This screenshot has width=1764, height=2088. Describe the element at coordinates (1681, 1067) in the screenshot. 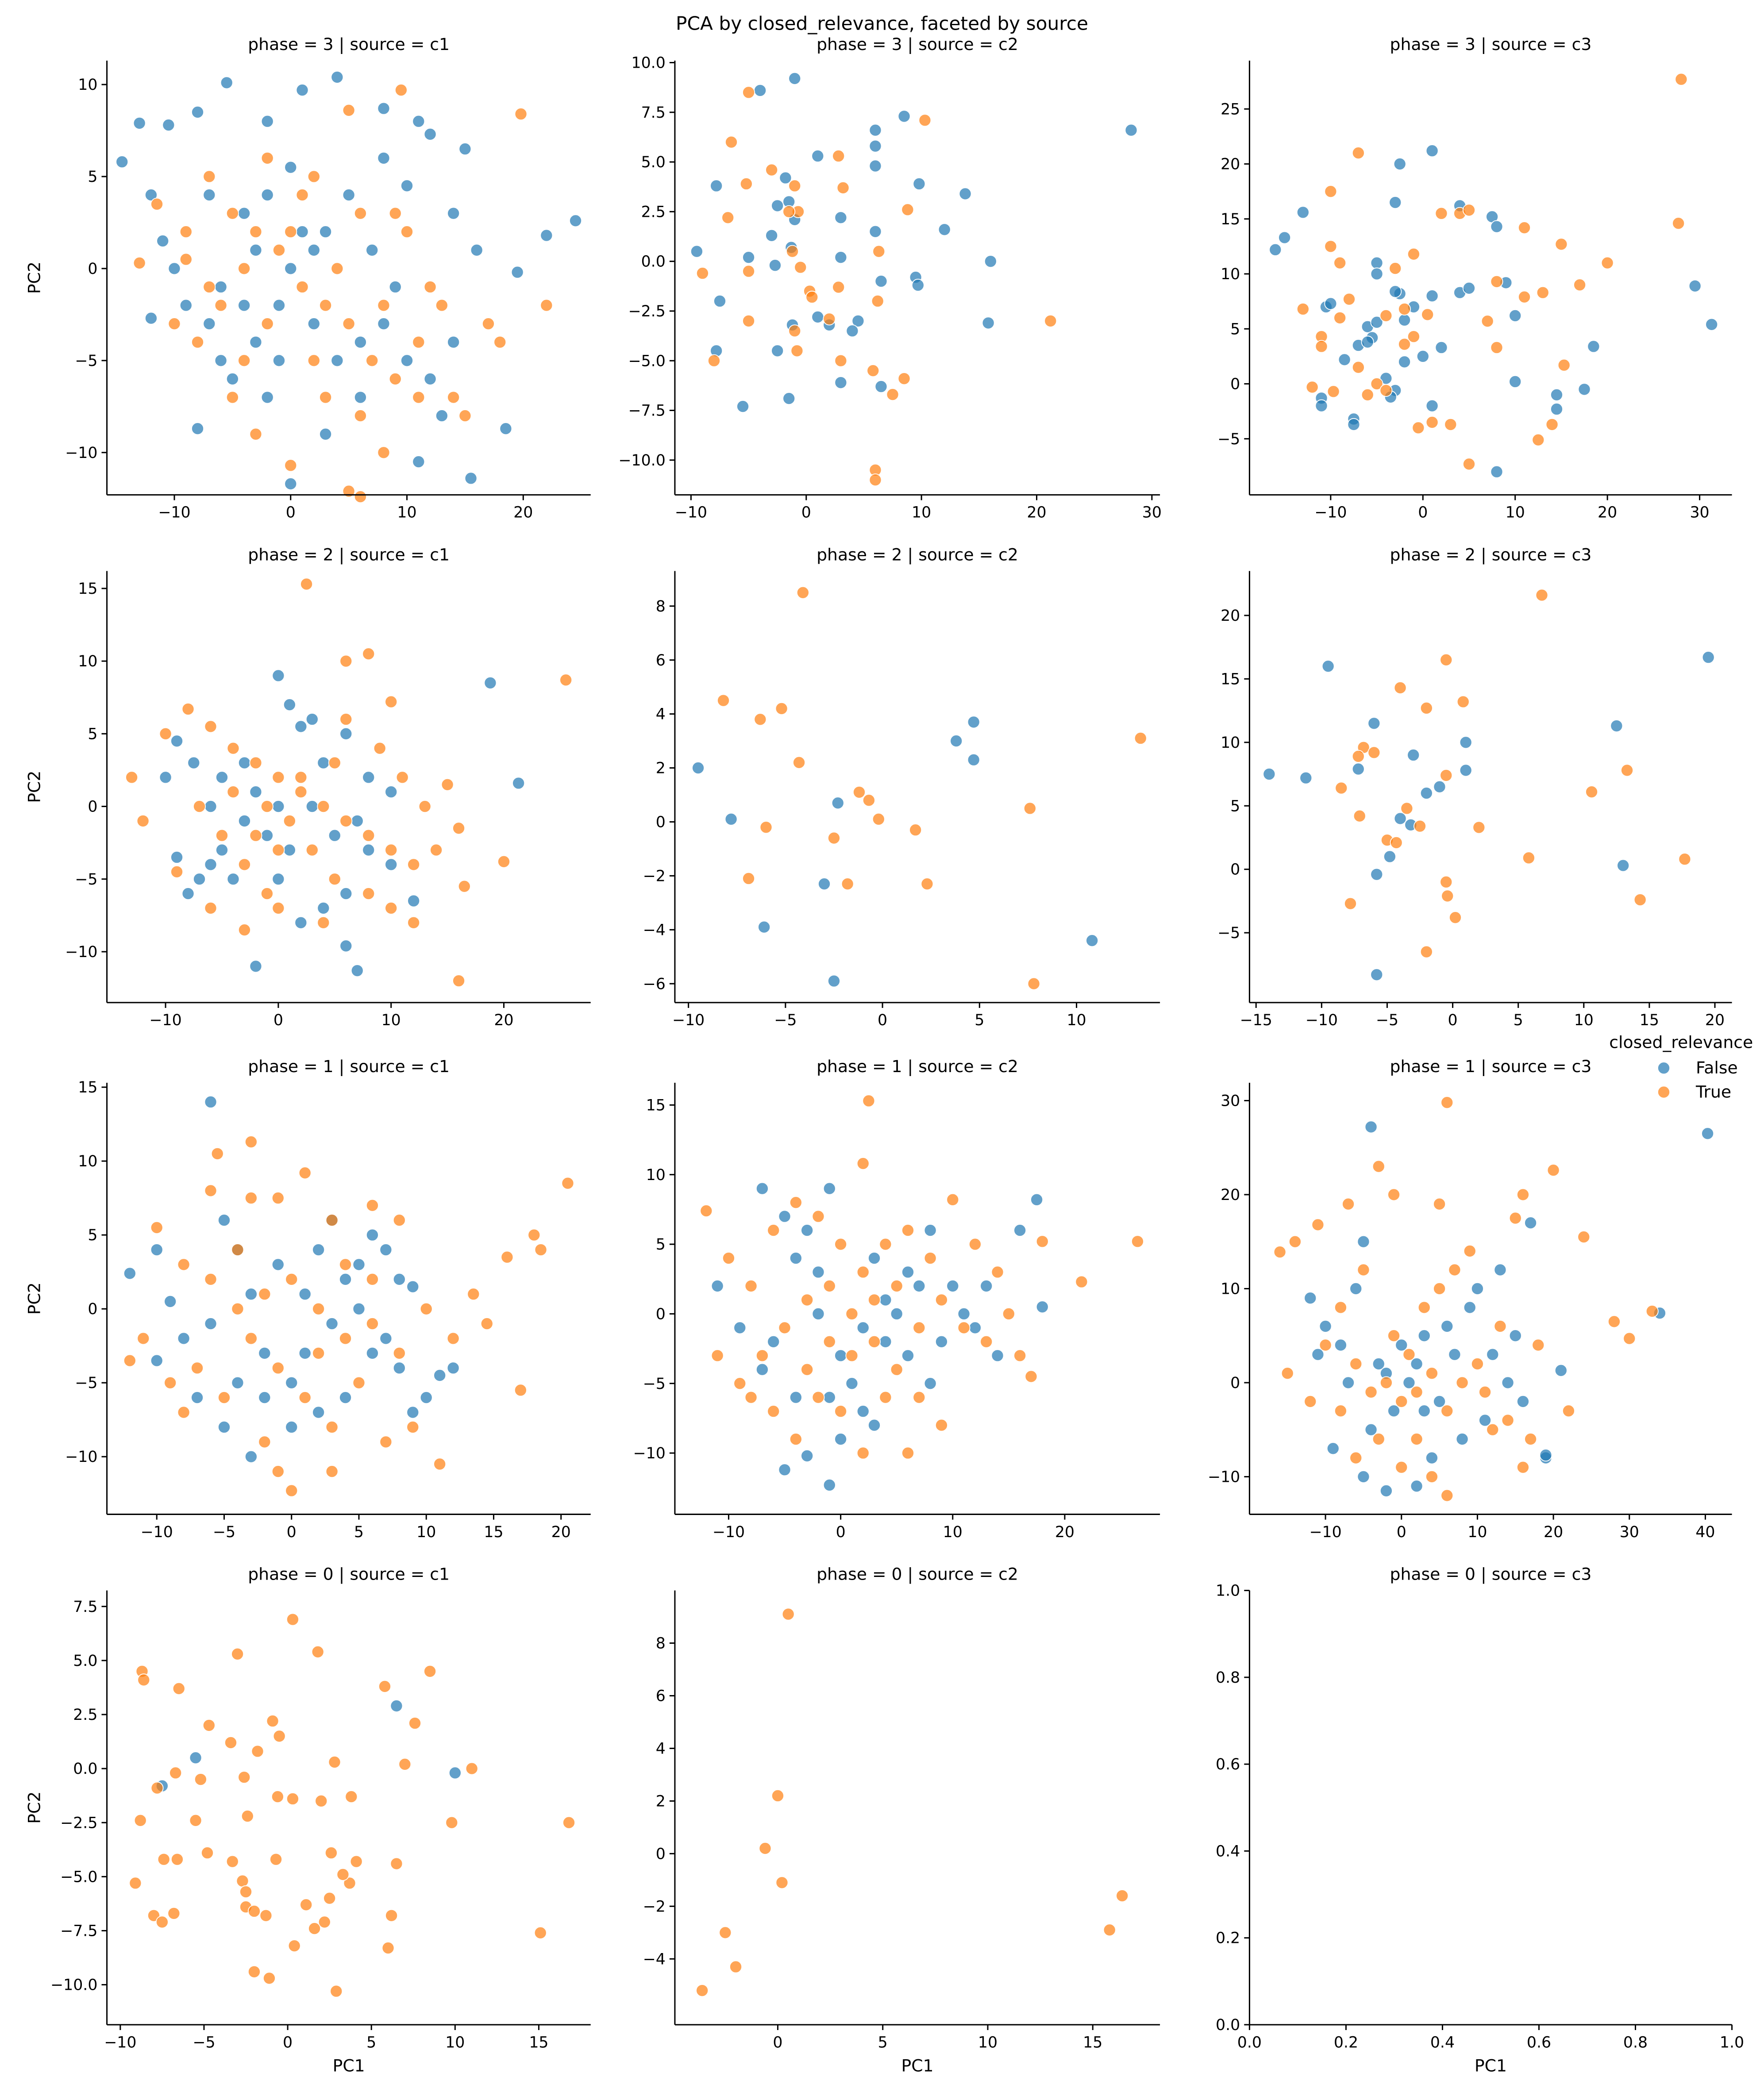

I see `legend: closed_relevance False True` at that location.